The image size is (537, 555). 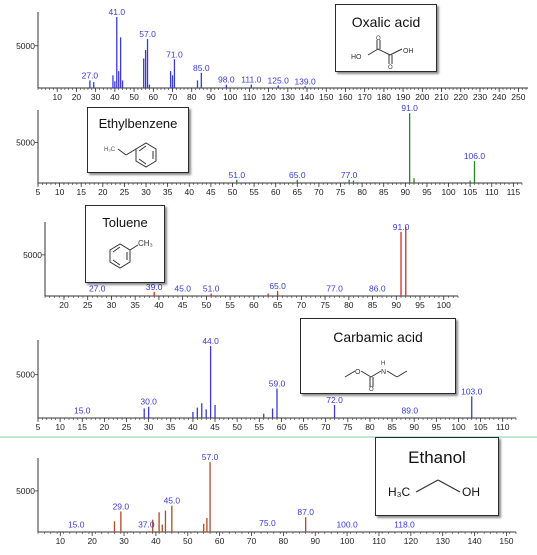 What do you see at coordinates (278, 305) in the screenshot?
I see `toluene-x-tick-label: 65` at bounding box center [278, 305].